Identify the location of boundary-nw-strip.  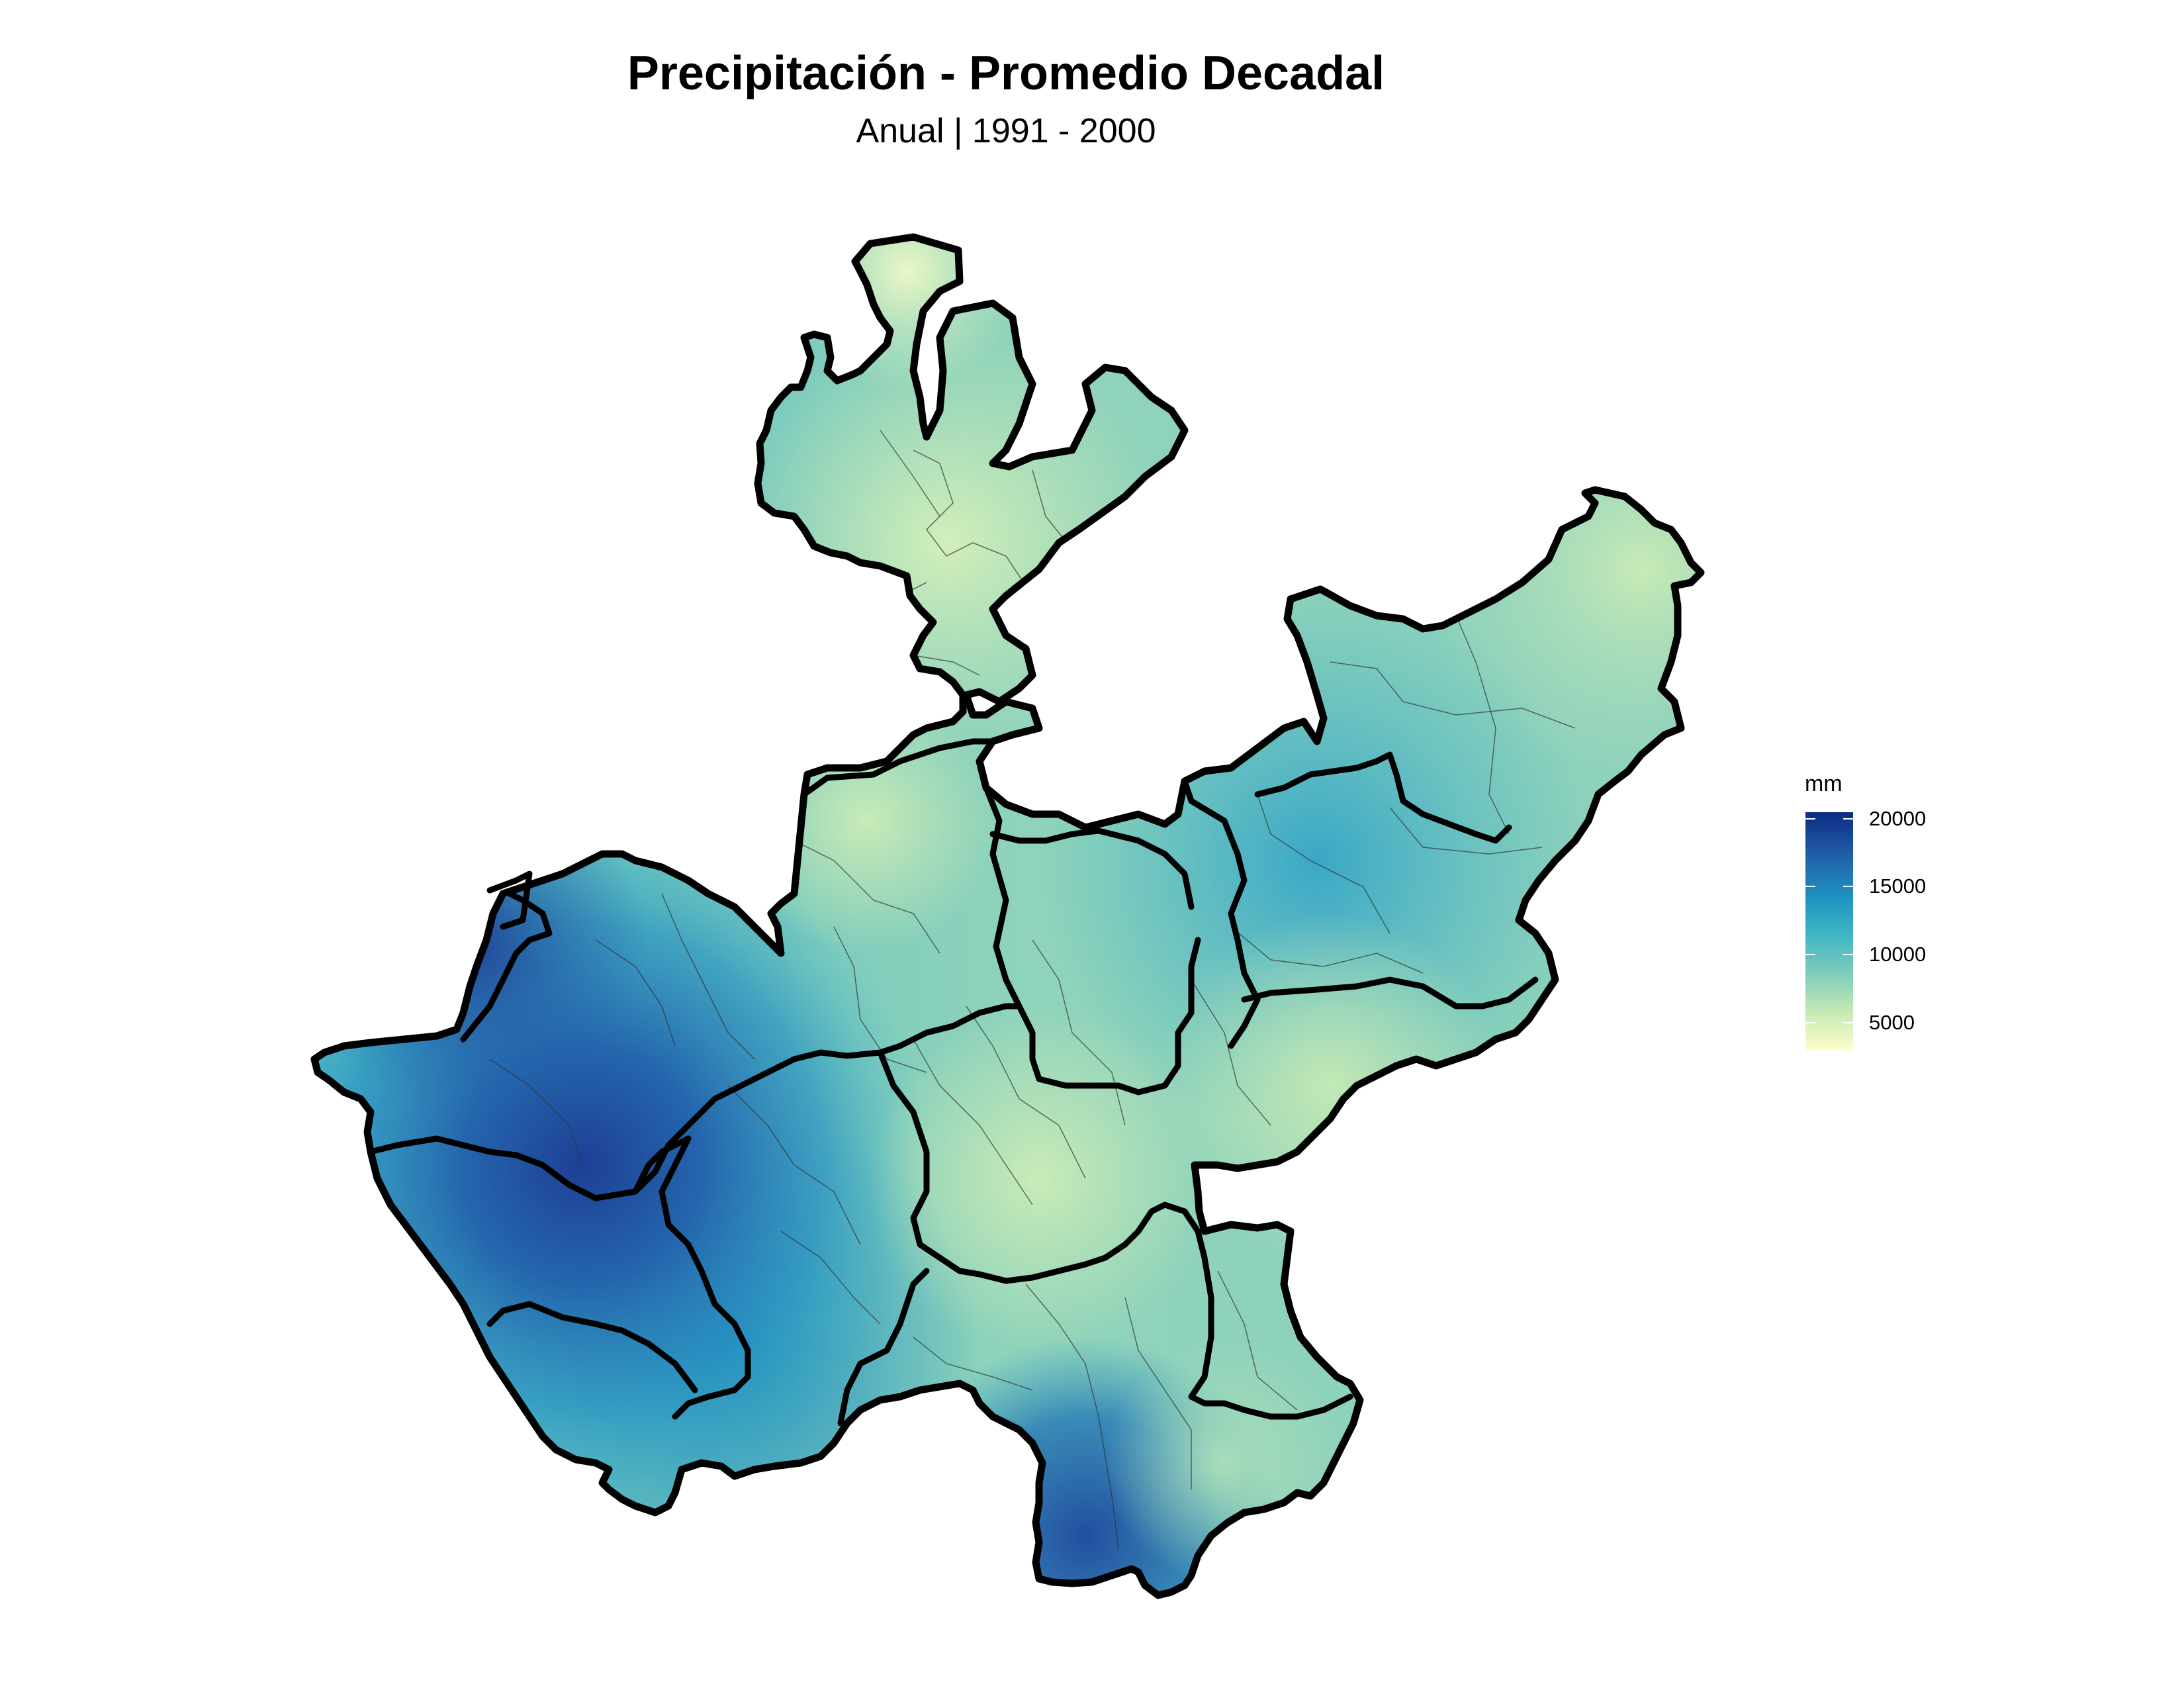
(506, 966).